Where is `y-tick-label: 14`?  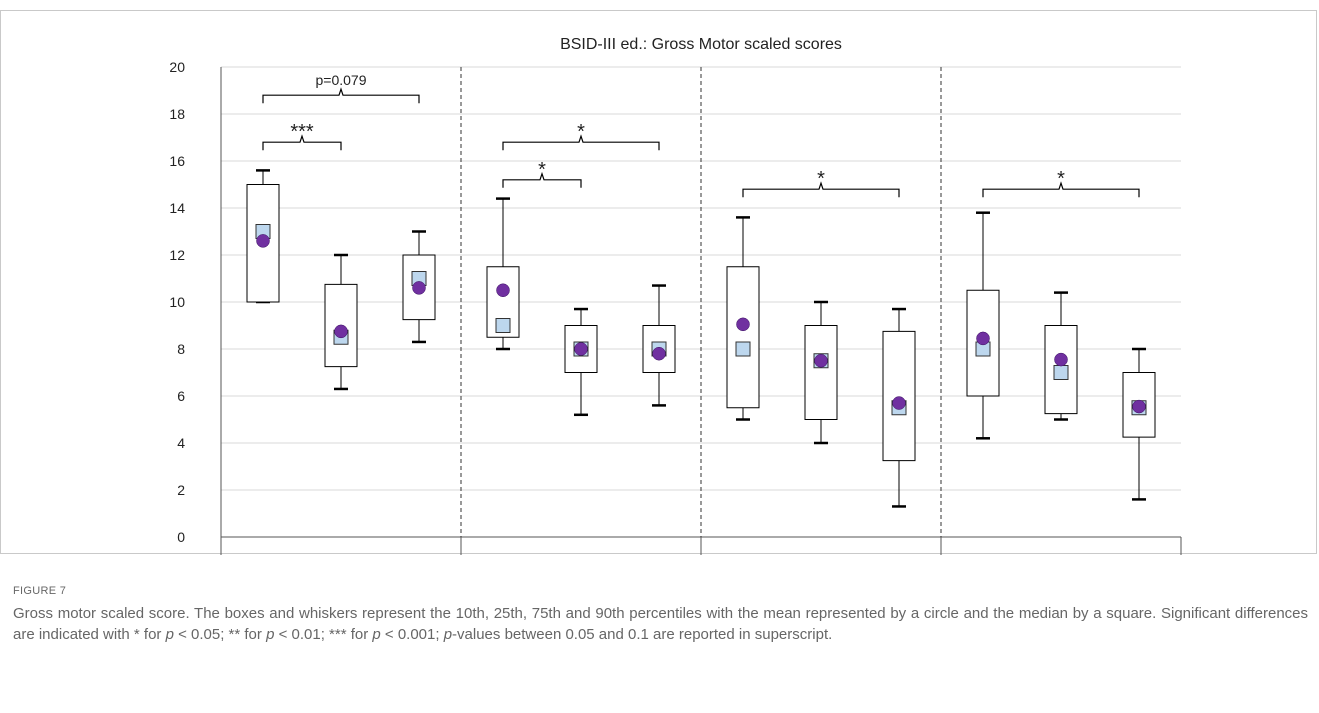 y-tick-label: 14 is located at coordinates (177, 208).